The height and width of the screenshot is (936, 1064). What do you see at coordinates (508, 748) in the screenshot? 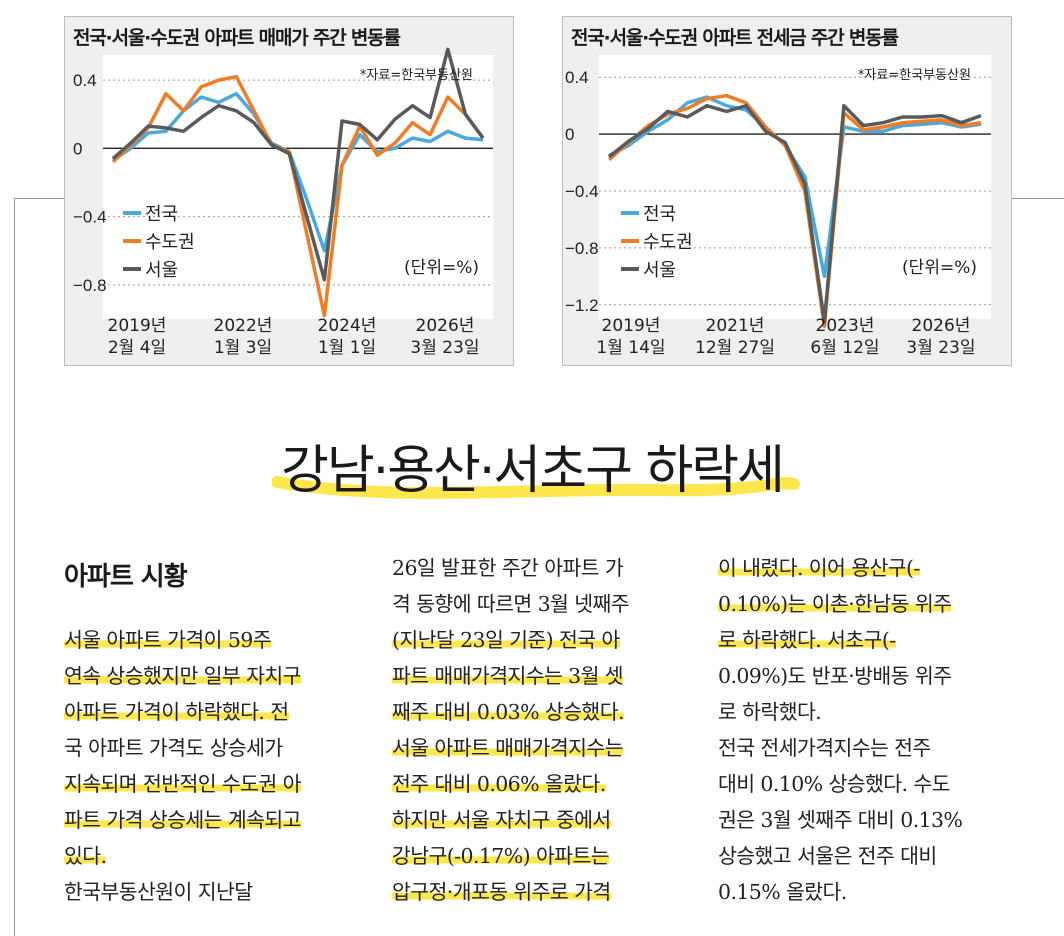
I see `text-line: 서울 아파트 매매가격지수는` at bounding box center [508, 748].